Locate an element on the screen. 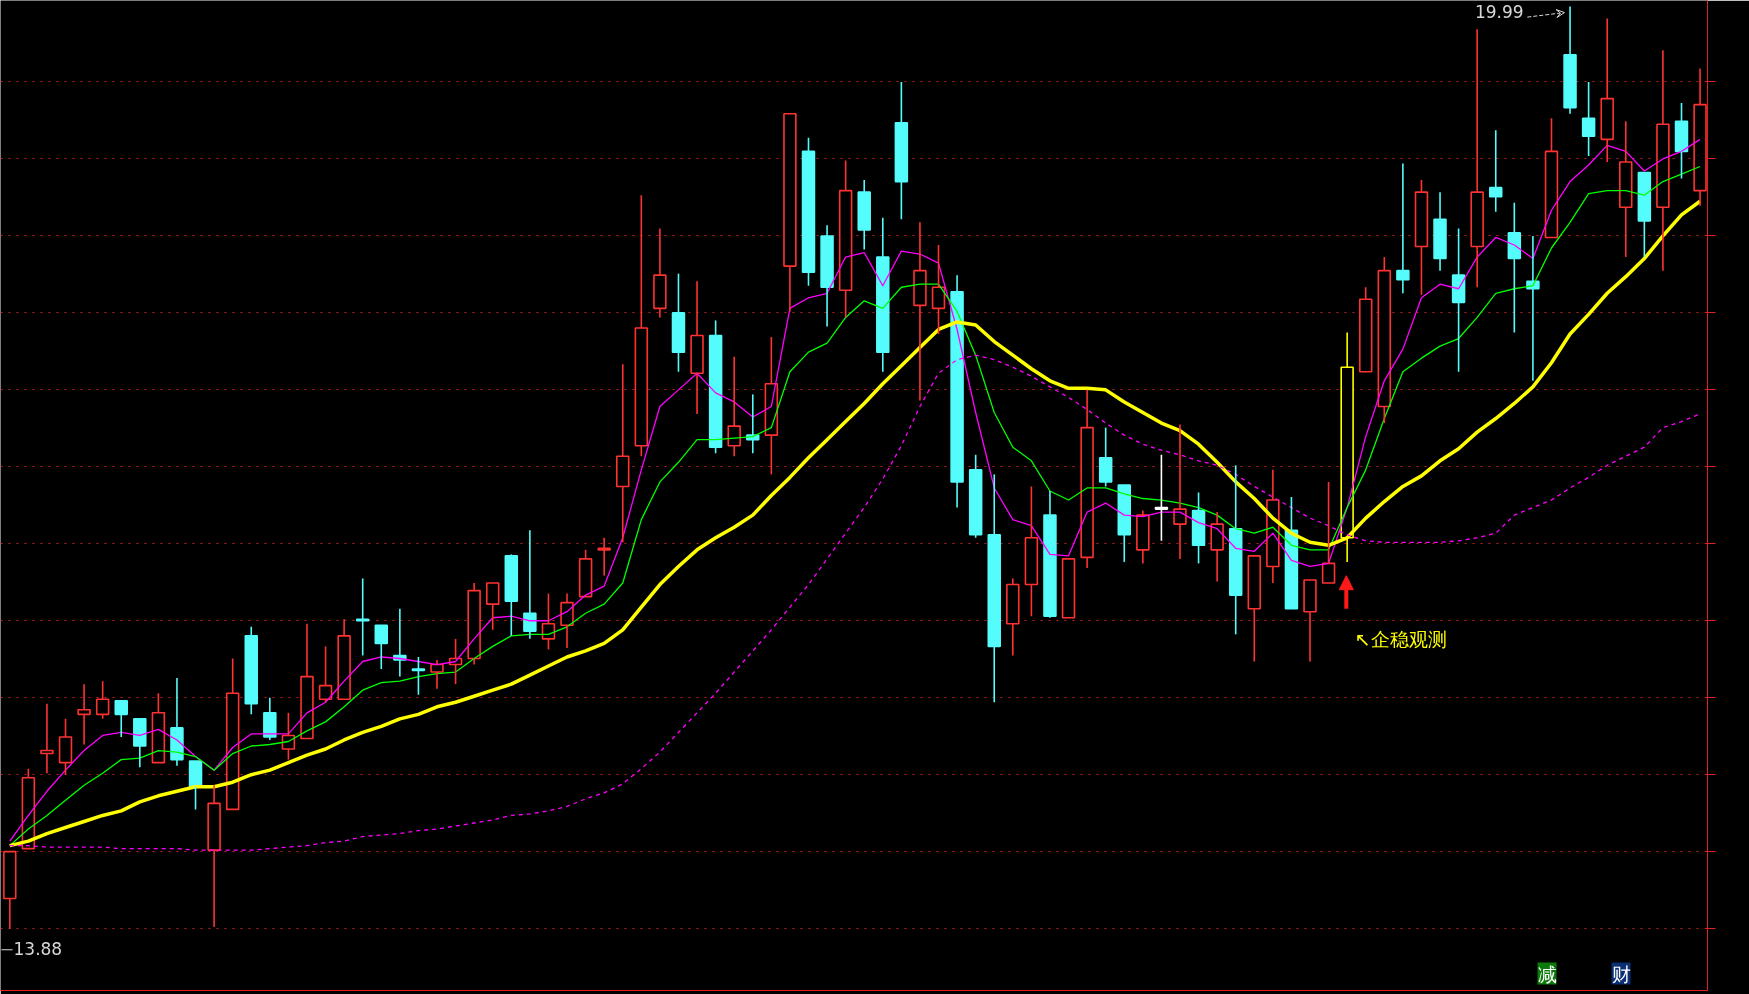  annotation: 13.88 is located at coordinates (38, 949).